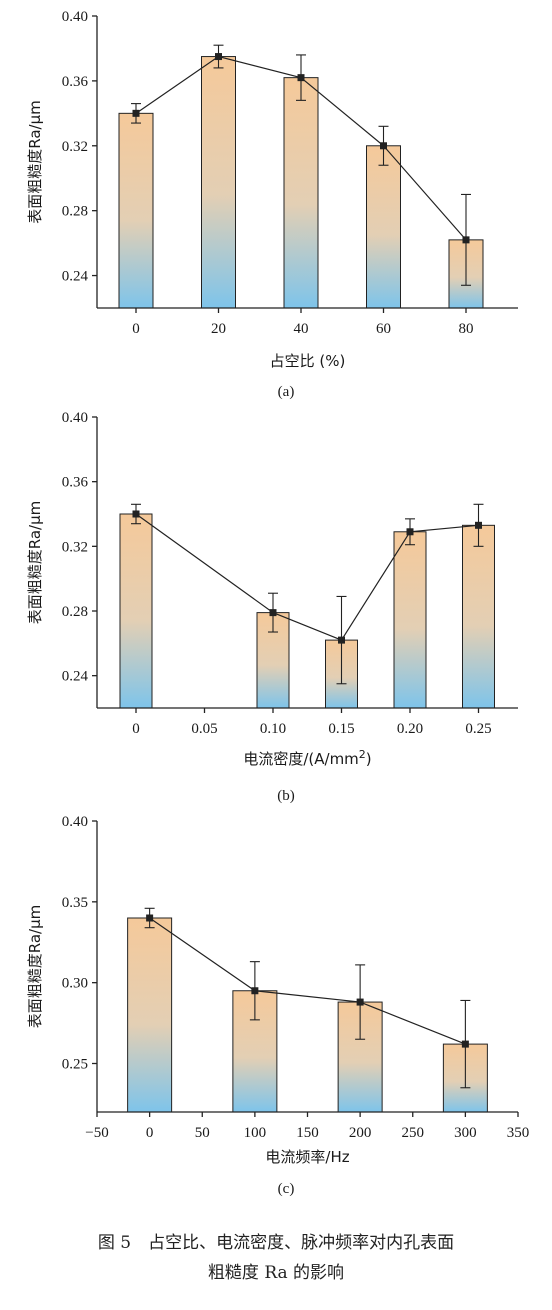  Describe the element at coordinates (466, 329) in the screenshot. I see `panel-a-xtick-label-5: 80` at that location.